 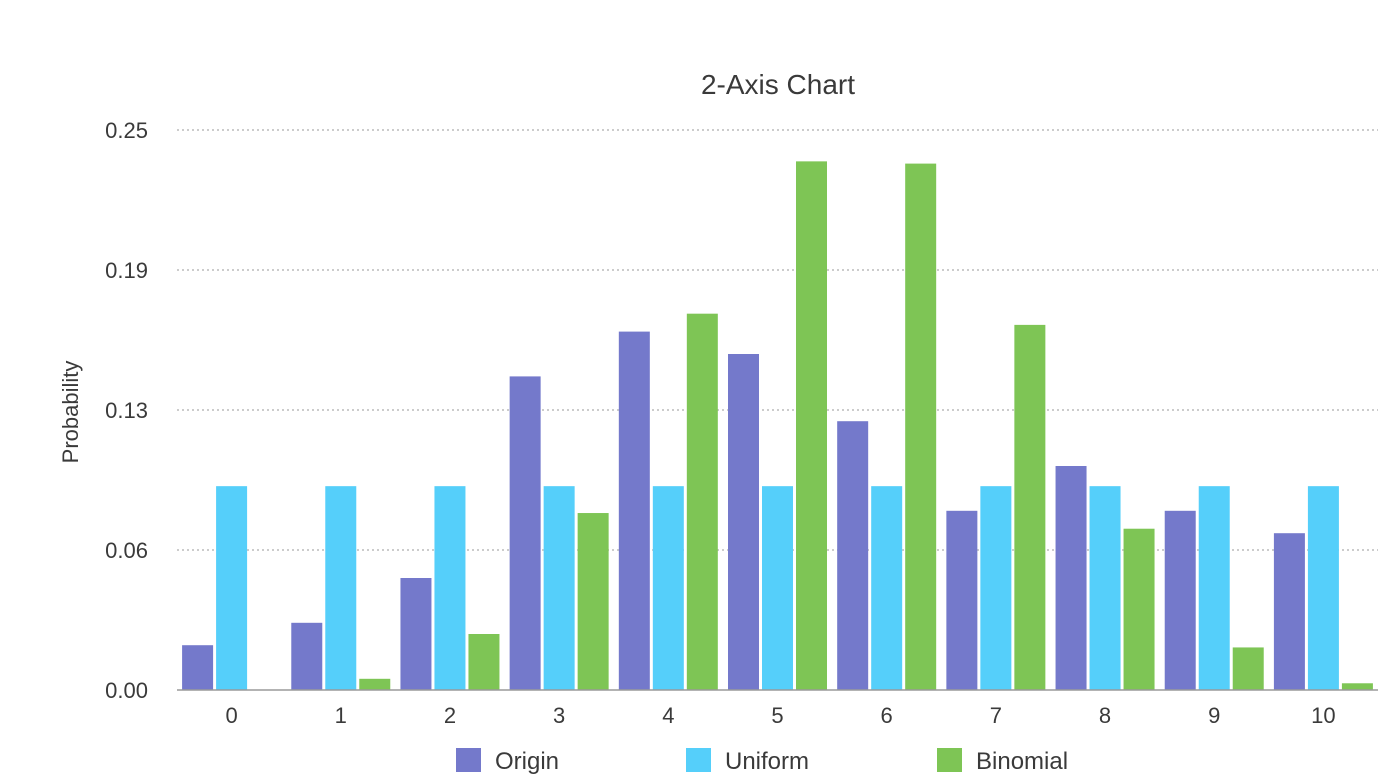 What do you see at coordinates (1214, 715) in the screenshot?
I see `x-tick-label: 9` at bounding box center [1214, 715].